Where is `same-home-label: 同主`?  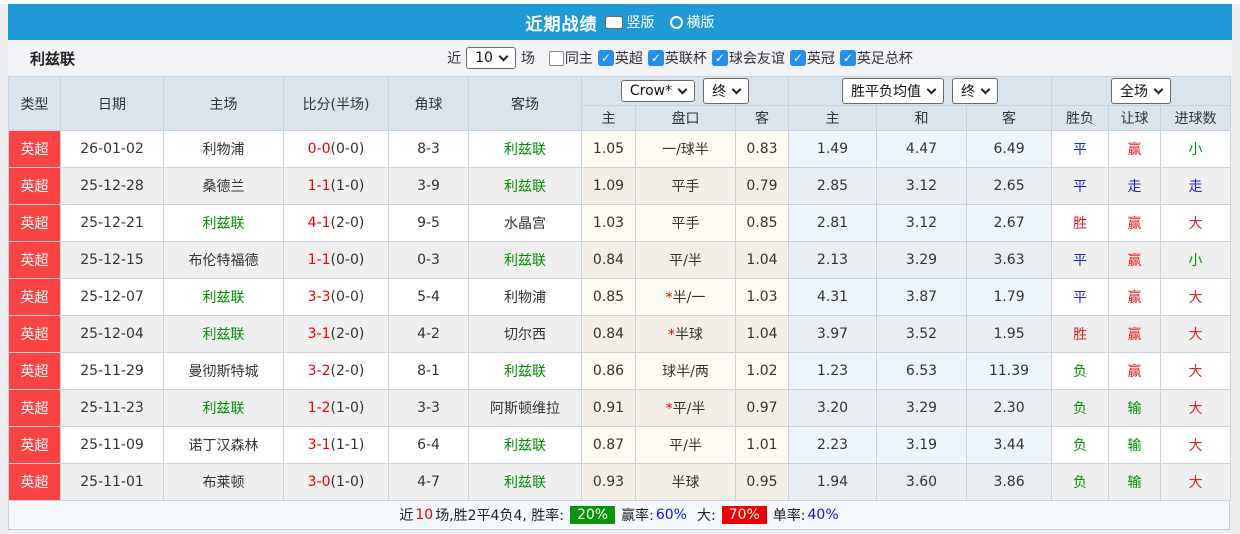
same-home-label: 同主 is located at coordinates (578, 59).